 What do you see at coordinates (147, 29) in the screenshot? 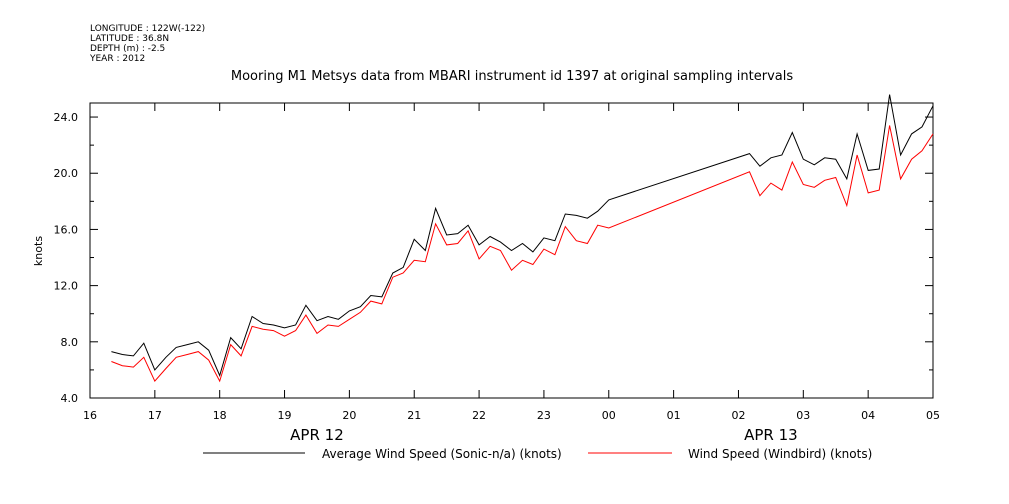
I see `meta-longitude: LONGITUDE : 122W(-122)` at bounding box center [147, 29].